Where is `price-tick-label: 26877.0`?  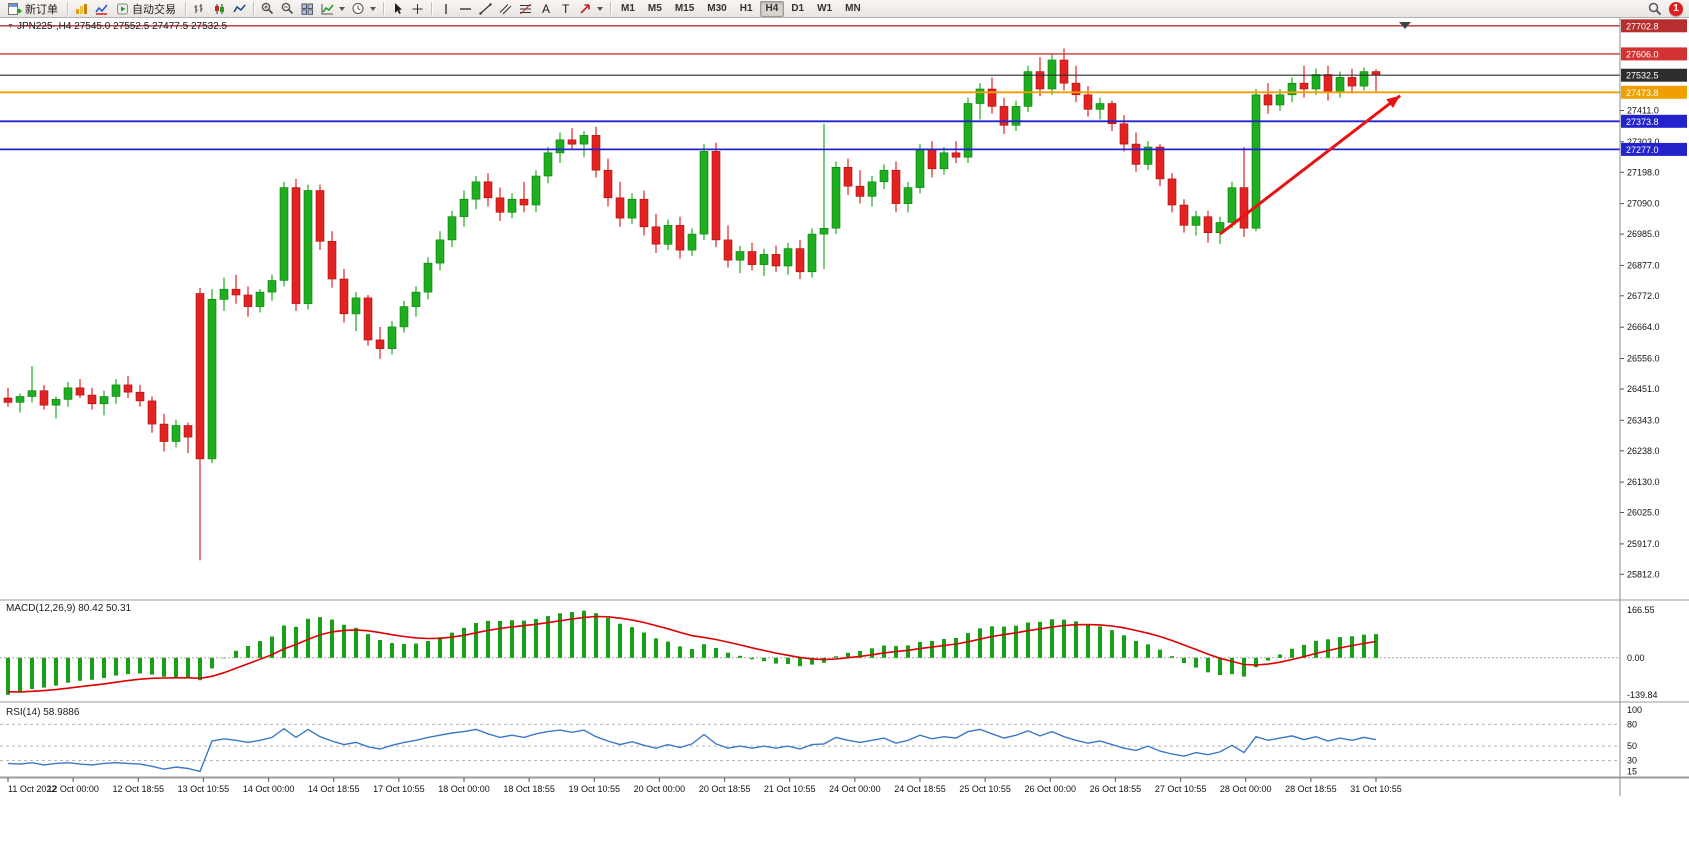 price-tick-label: 26877.0 is located at coordinates (1643, 265).